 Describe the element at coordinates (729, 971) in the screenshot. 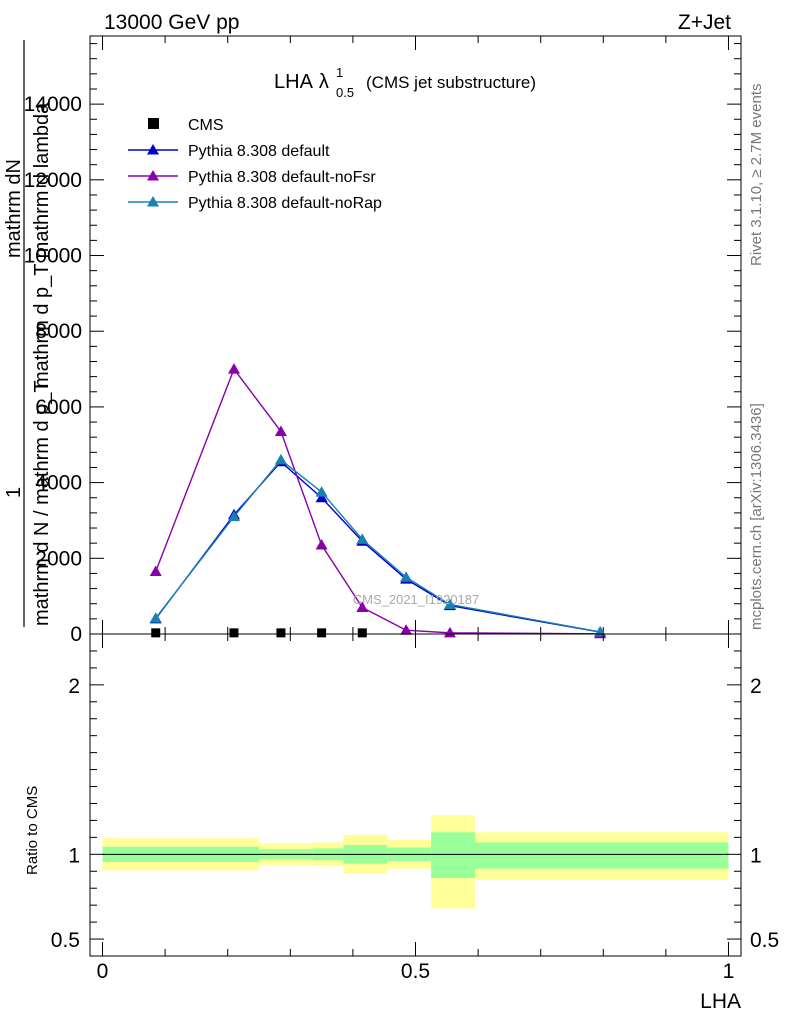

I see `x-tick-label: 1` at that location.